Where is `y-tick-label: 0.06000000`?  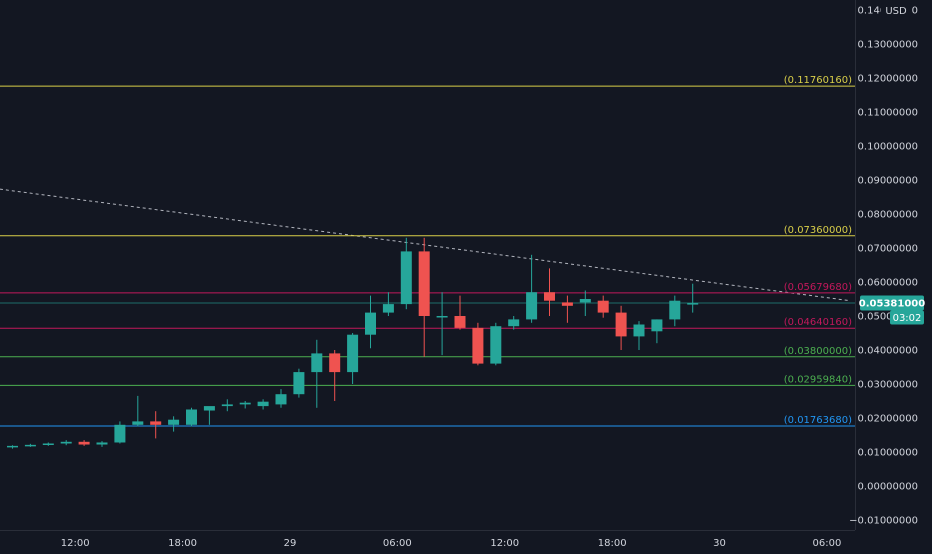 y-tick-label: 0.06000000 is located at coordinates (888, 283).